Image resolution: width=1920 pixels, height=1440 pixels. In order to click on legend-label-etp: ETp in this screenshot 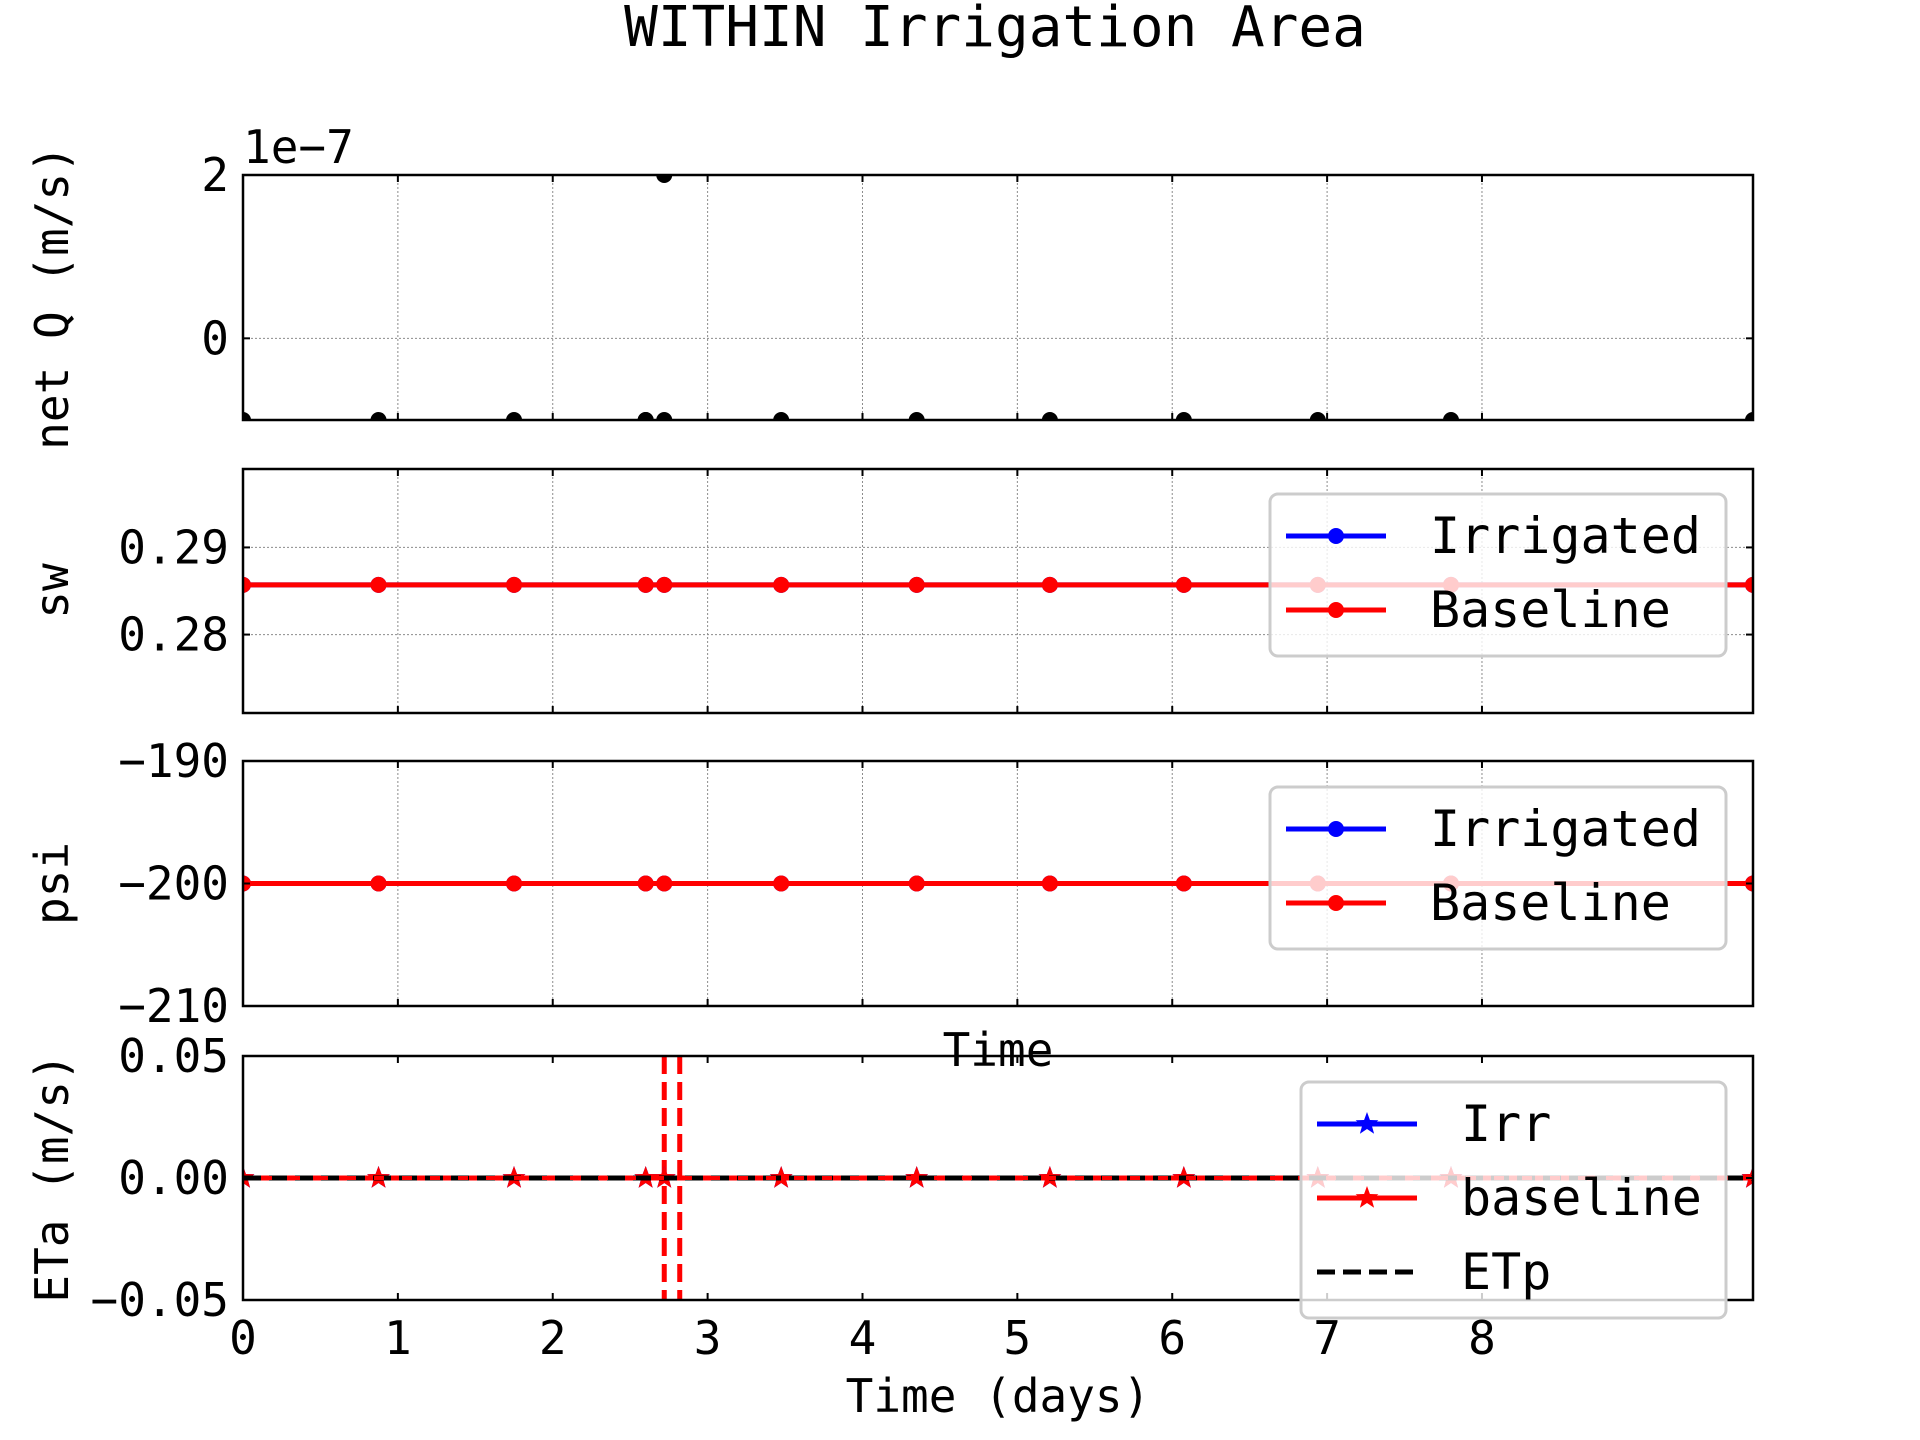, I will do `click(1506, 1272)`.